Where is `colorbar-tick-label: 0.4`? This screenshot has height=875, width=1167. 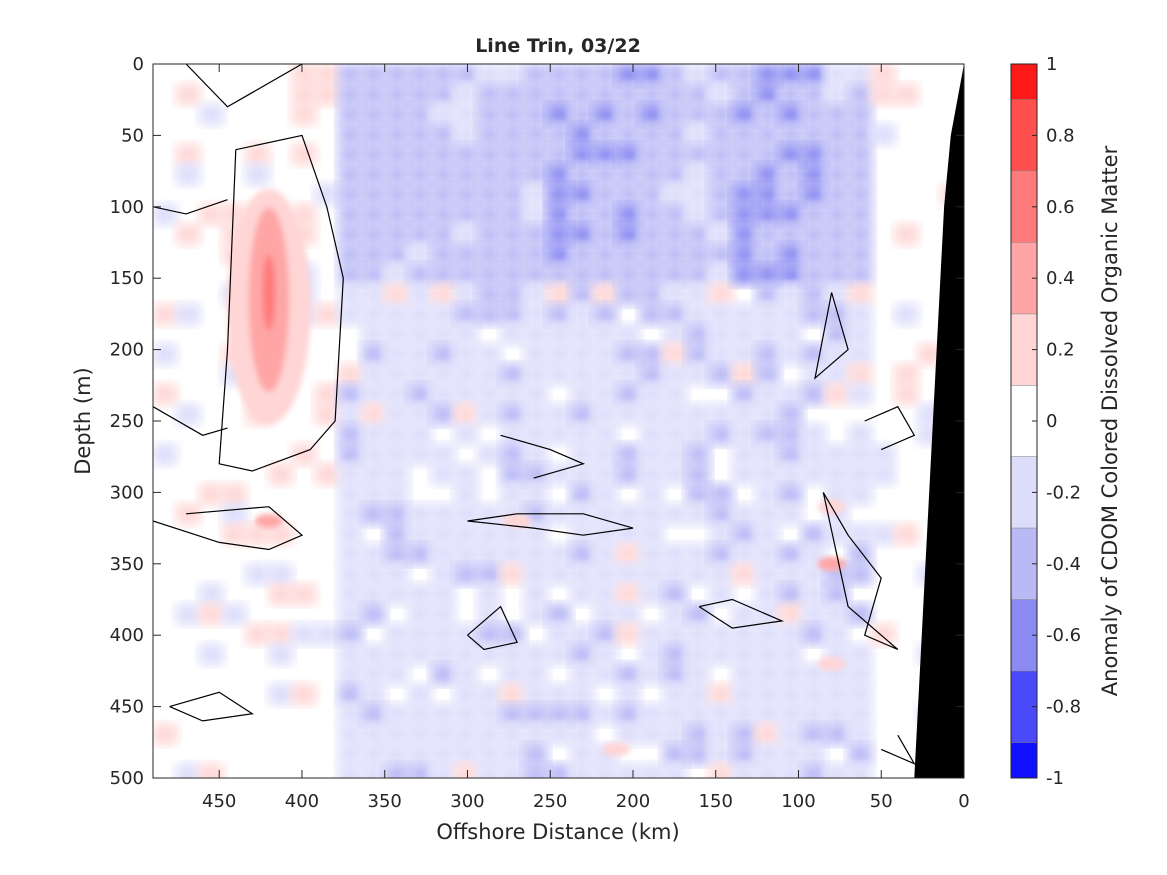 colorbar-tick-label: 0.4 is located at coordinates (1060, 278).